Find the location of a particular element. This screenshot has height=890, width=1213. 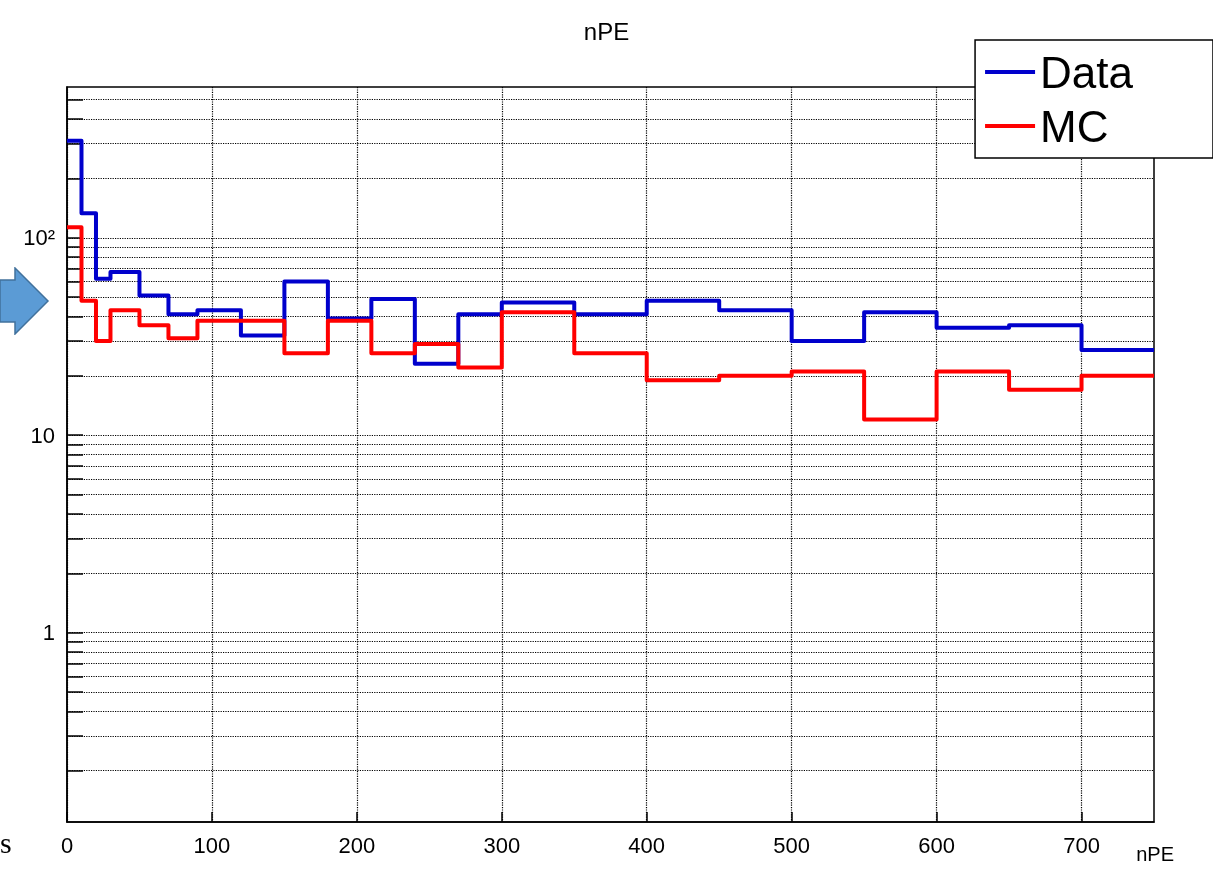

x-tick-label: 100 is located at coordinates (212, 845).